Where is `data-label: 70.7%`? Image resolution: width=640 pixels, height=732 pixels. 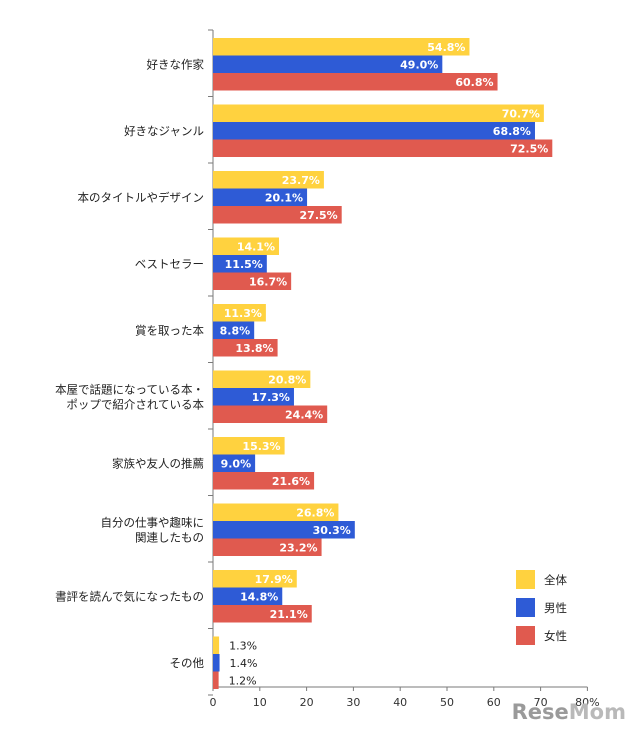 data-label: 70.7% is located at coordinates (521, 113).